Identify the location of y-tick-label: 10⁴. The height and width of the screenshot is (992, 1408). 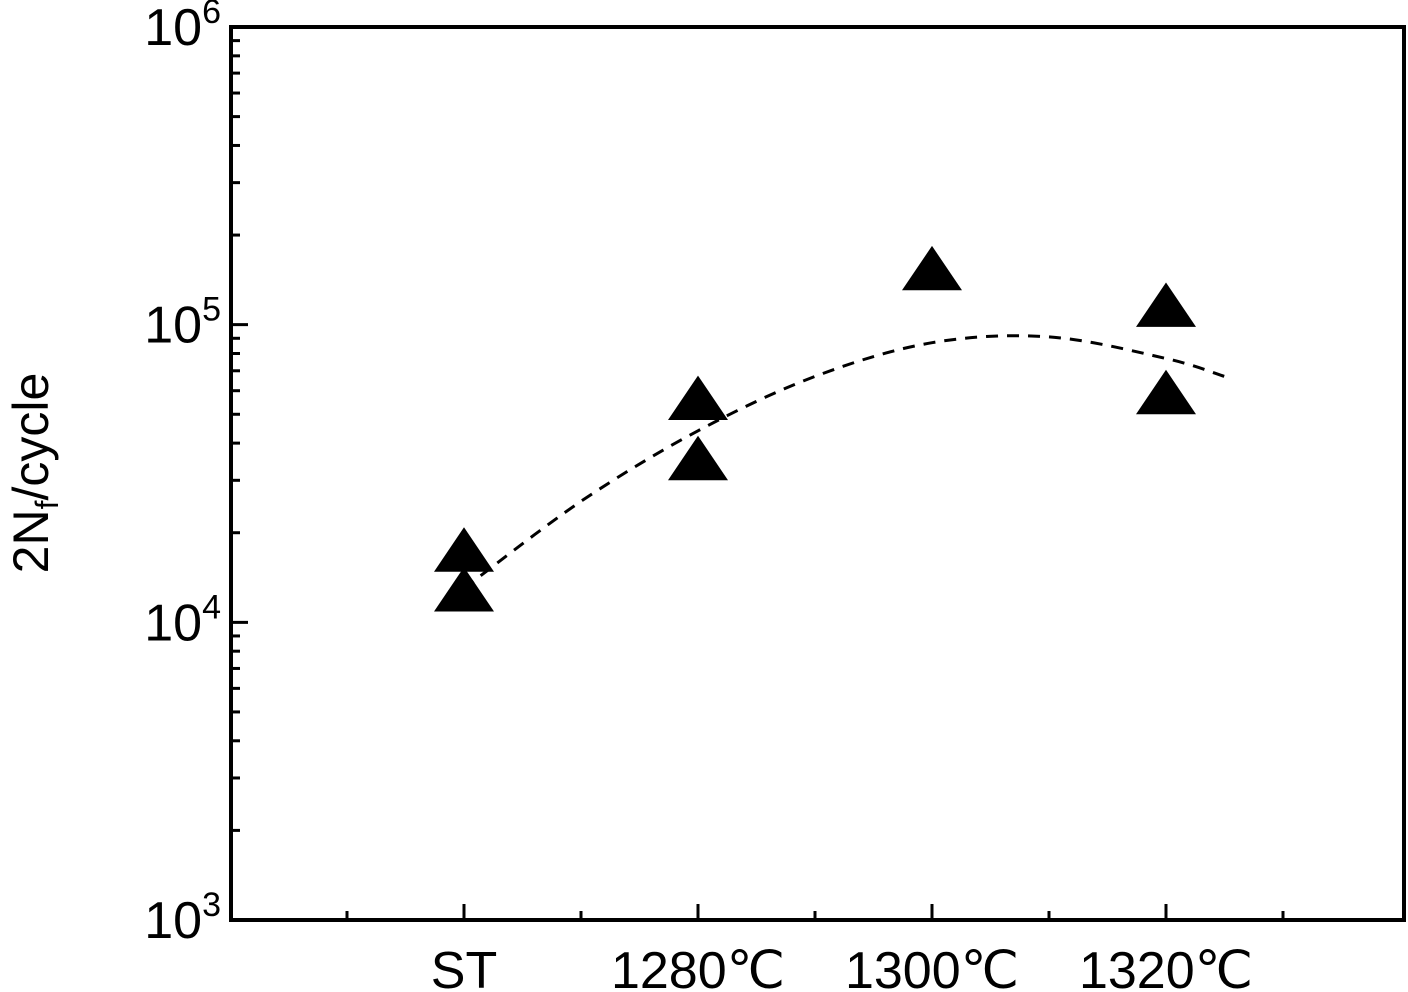
(182, 620).